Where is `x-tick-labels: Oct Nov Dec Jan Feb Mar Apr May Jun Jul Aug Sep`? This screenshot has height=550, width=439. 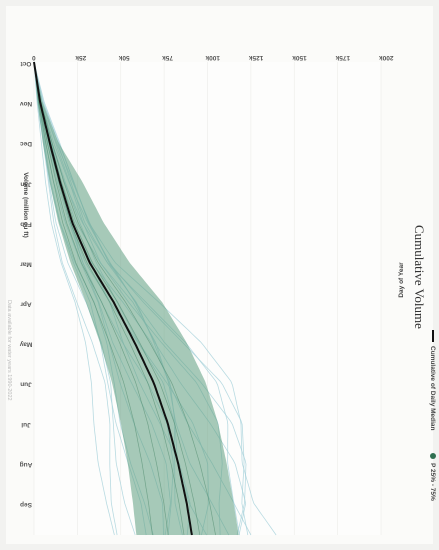
x-tick-labels: Oct Nov Dec Jan Feb Mar Apr May Jun Jul Aug Sep is located at coordinates (25, 284).